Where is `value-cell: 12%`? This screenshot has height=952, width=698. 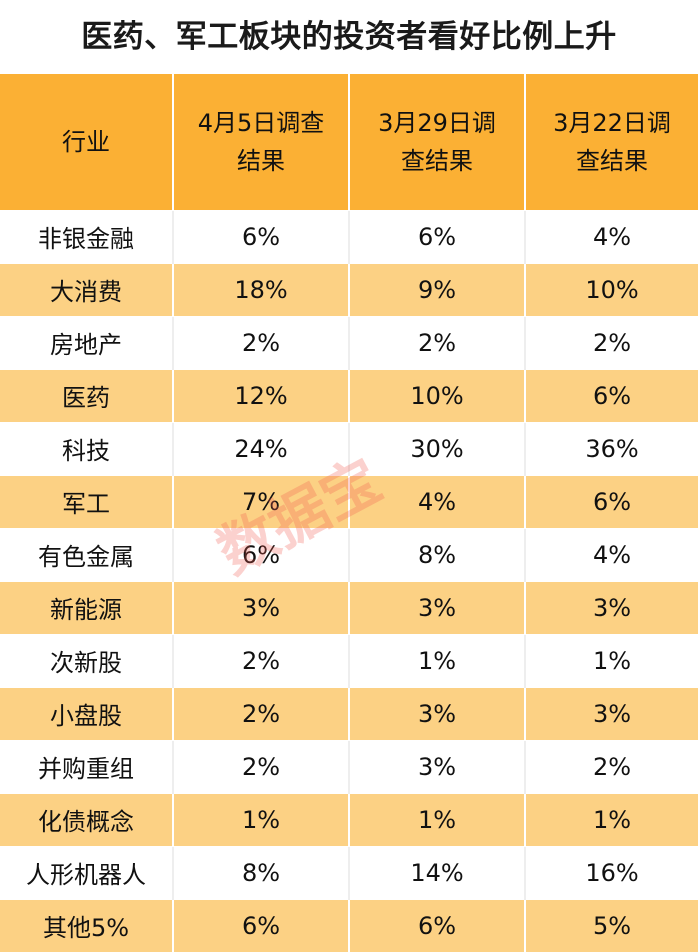 value-cell: 12% is located at coordinates (260, 395).